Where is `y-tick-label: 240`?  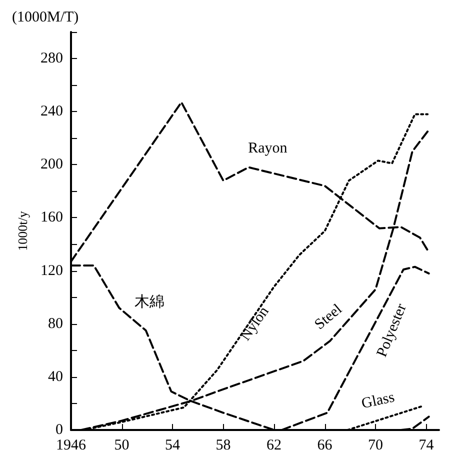 y-tick-label: 240 is located at coordinates (51, 112).